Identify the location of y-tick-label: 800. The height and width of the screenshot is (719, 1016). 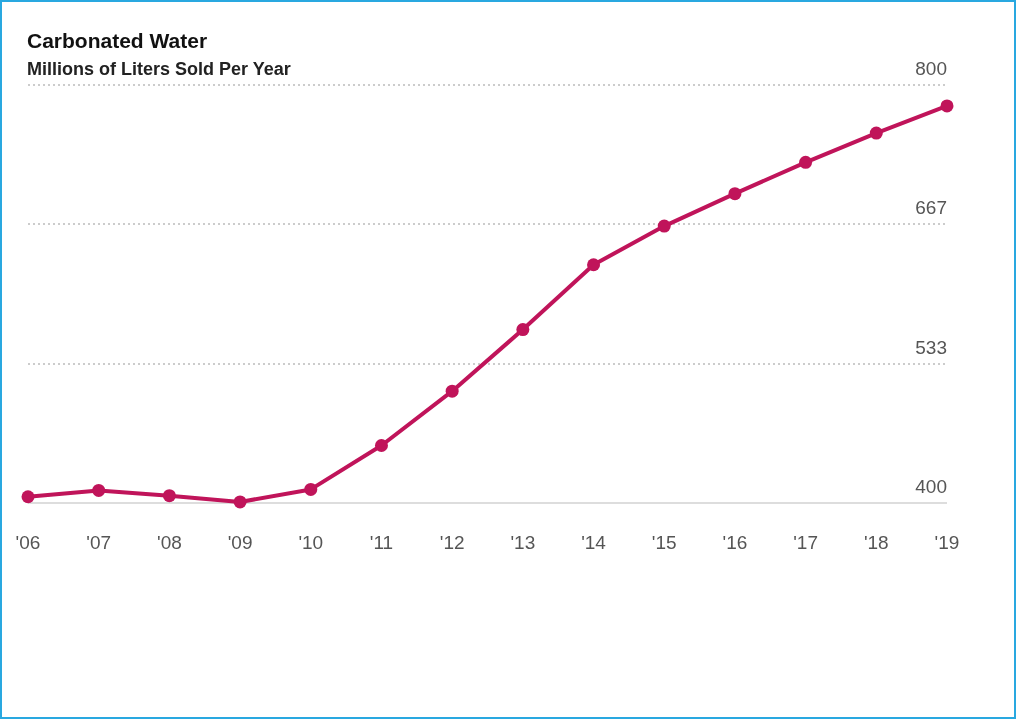
(931, 68).